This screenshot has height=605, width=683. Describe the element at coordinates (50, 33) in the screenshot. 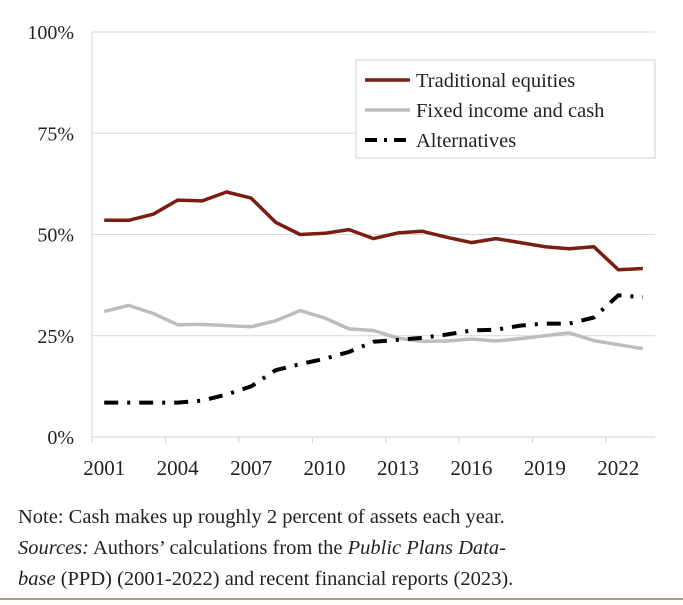

I see `y-tick-label: 100%` at that location.